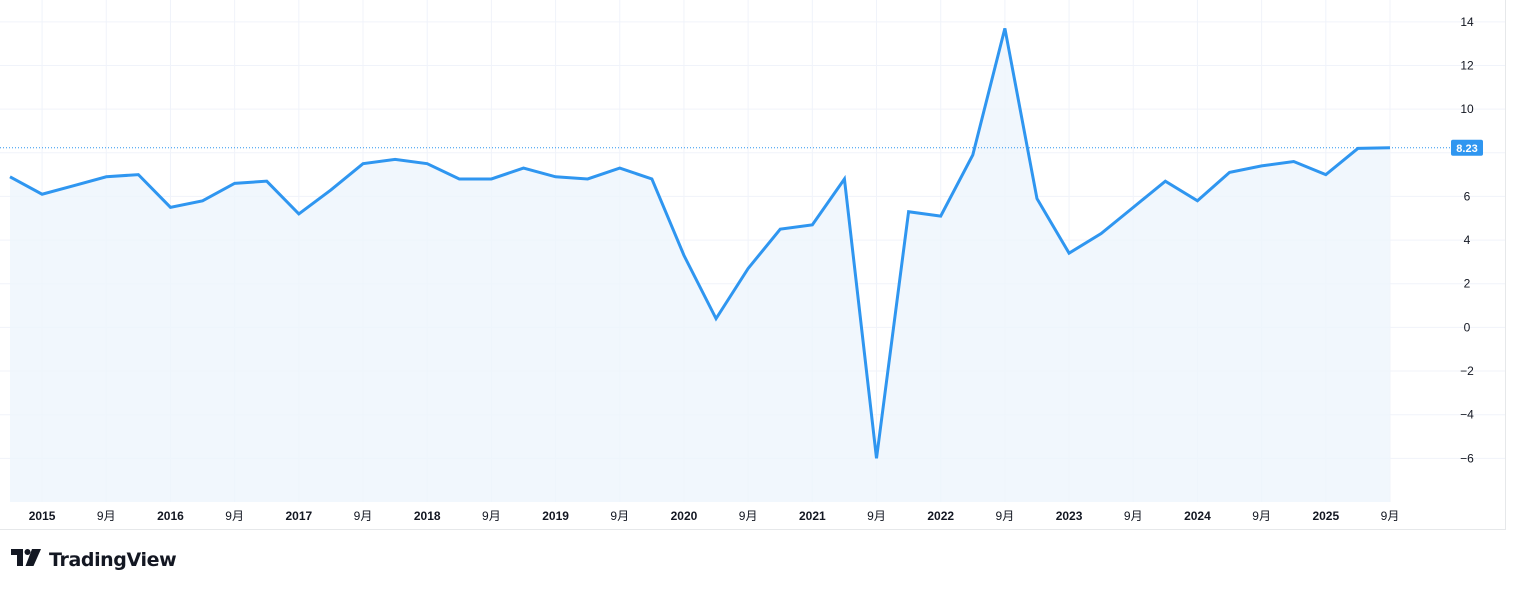 This screenshot has width=1515, height=590. I want to click on x-tick-label: 2017, so click(298, 516).